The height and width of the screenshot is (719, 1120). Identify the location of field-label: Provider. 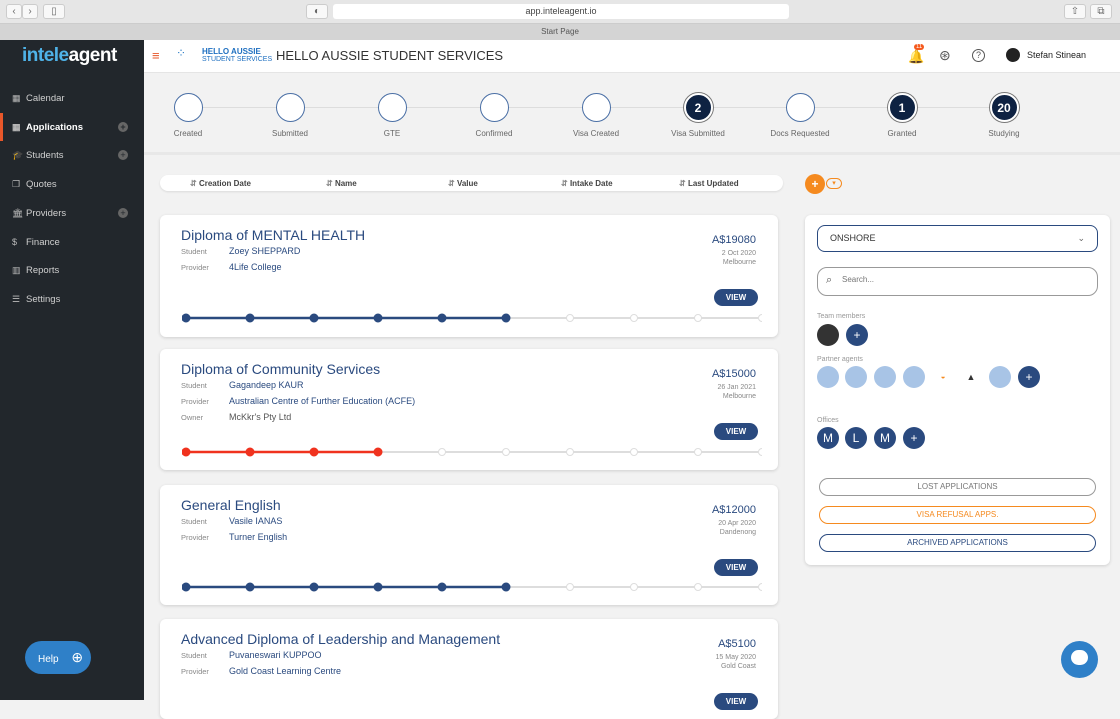
(195, 267).